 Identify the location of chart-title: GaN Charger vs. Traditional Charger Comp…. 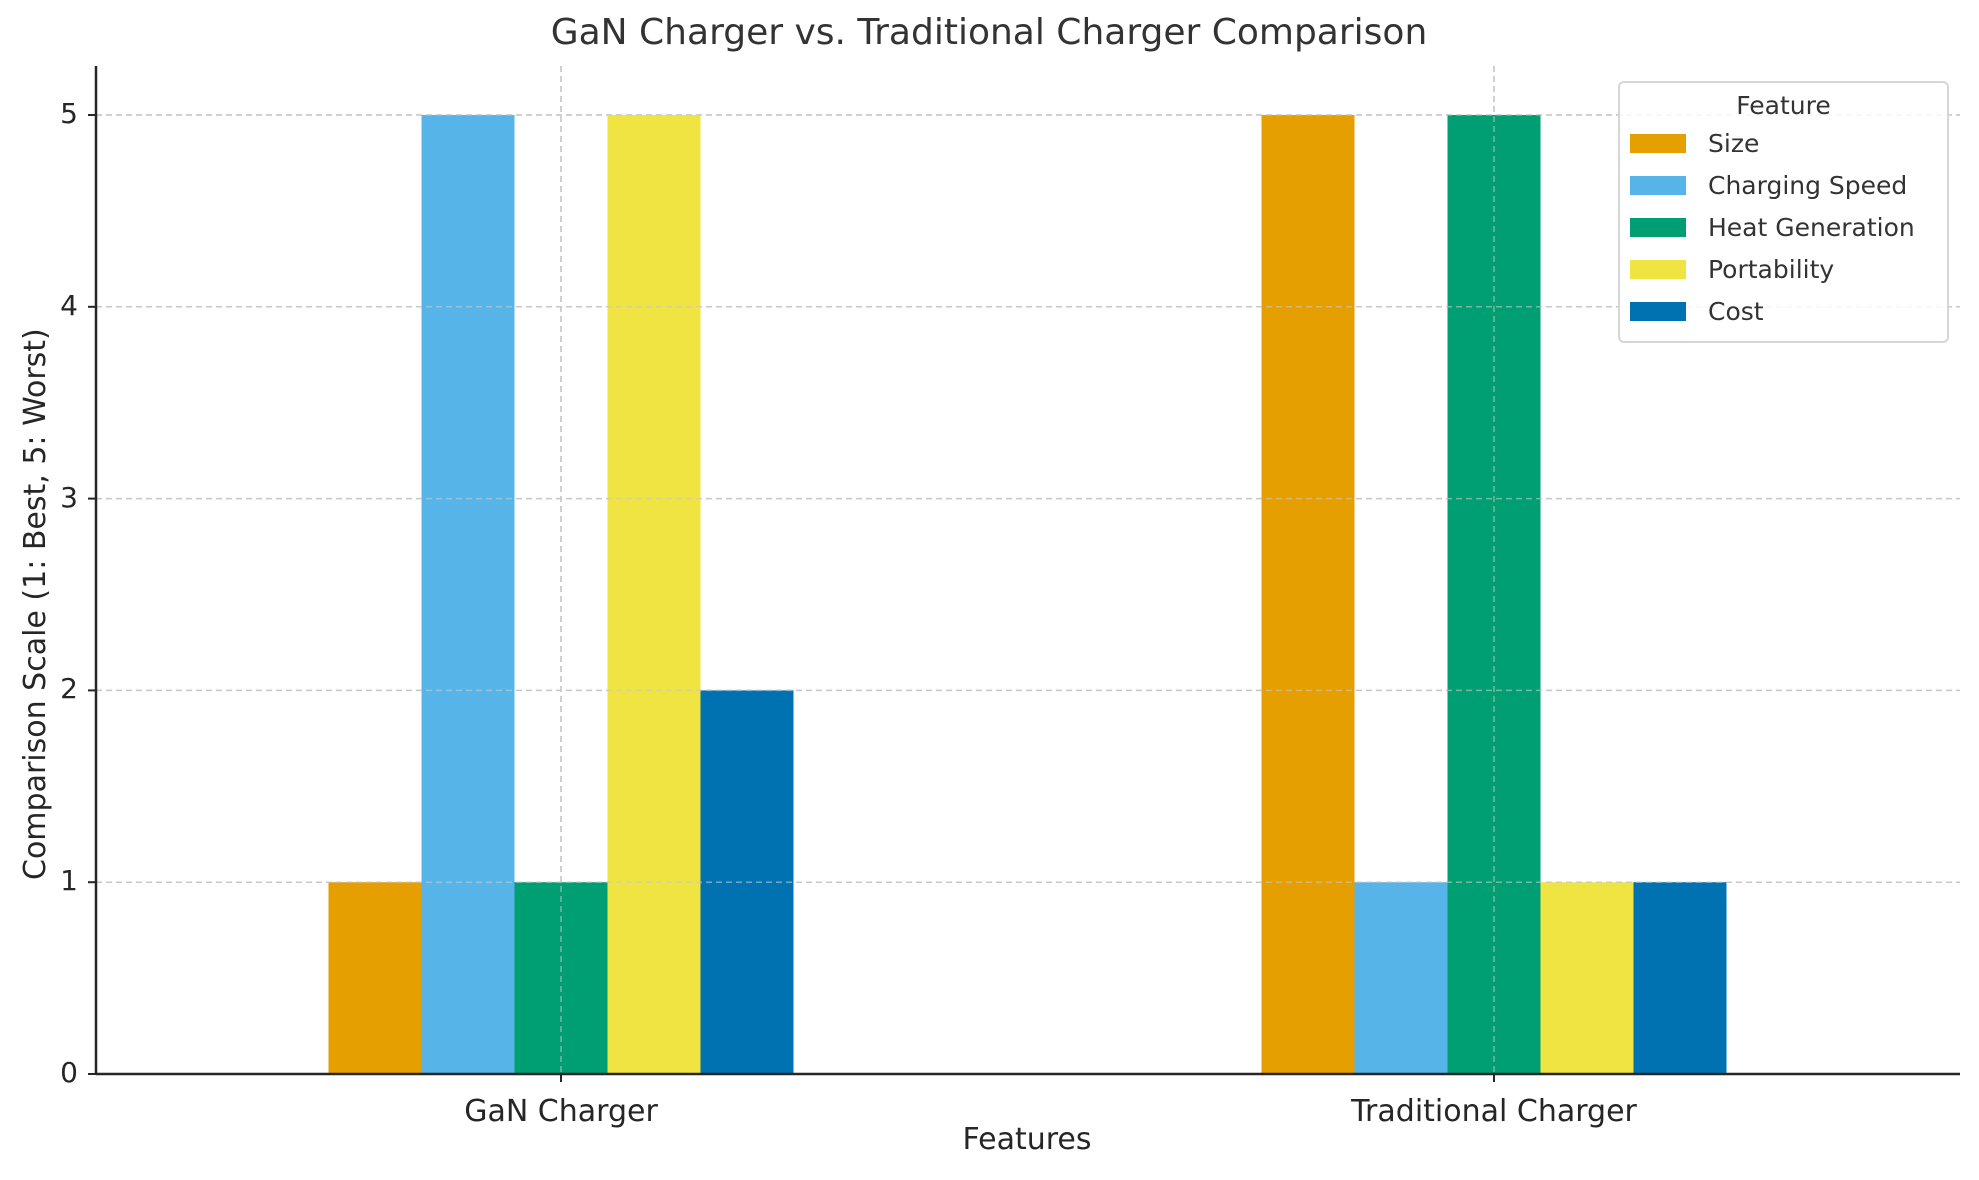
(989, 32).